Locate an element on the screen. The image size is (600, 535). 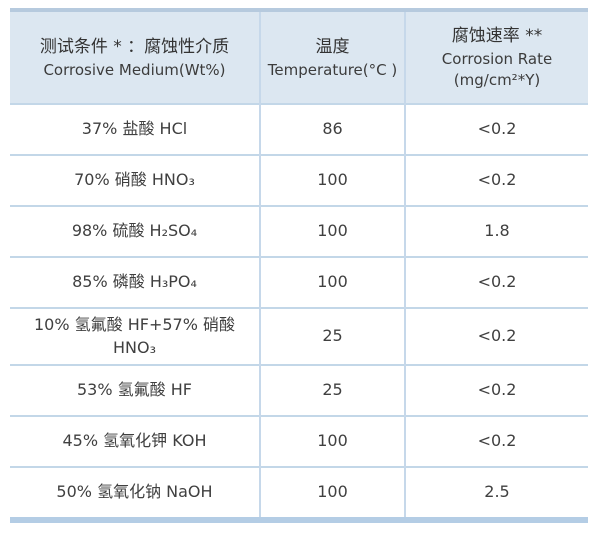
col-header-medium-en: Corrosive Medium(Wt%) is located at coordinates (134, 69).